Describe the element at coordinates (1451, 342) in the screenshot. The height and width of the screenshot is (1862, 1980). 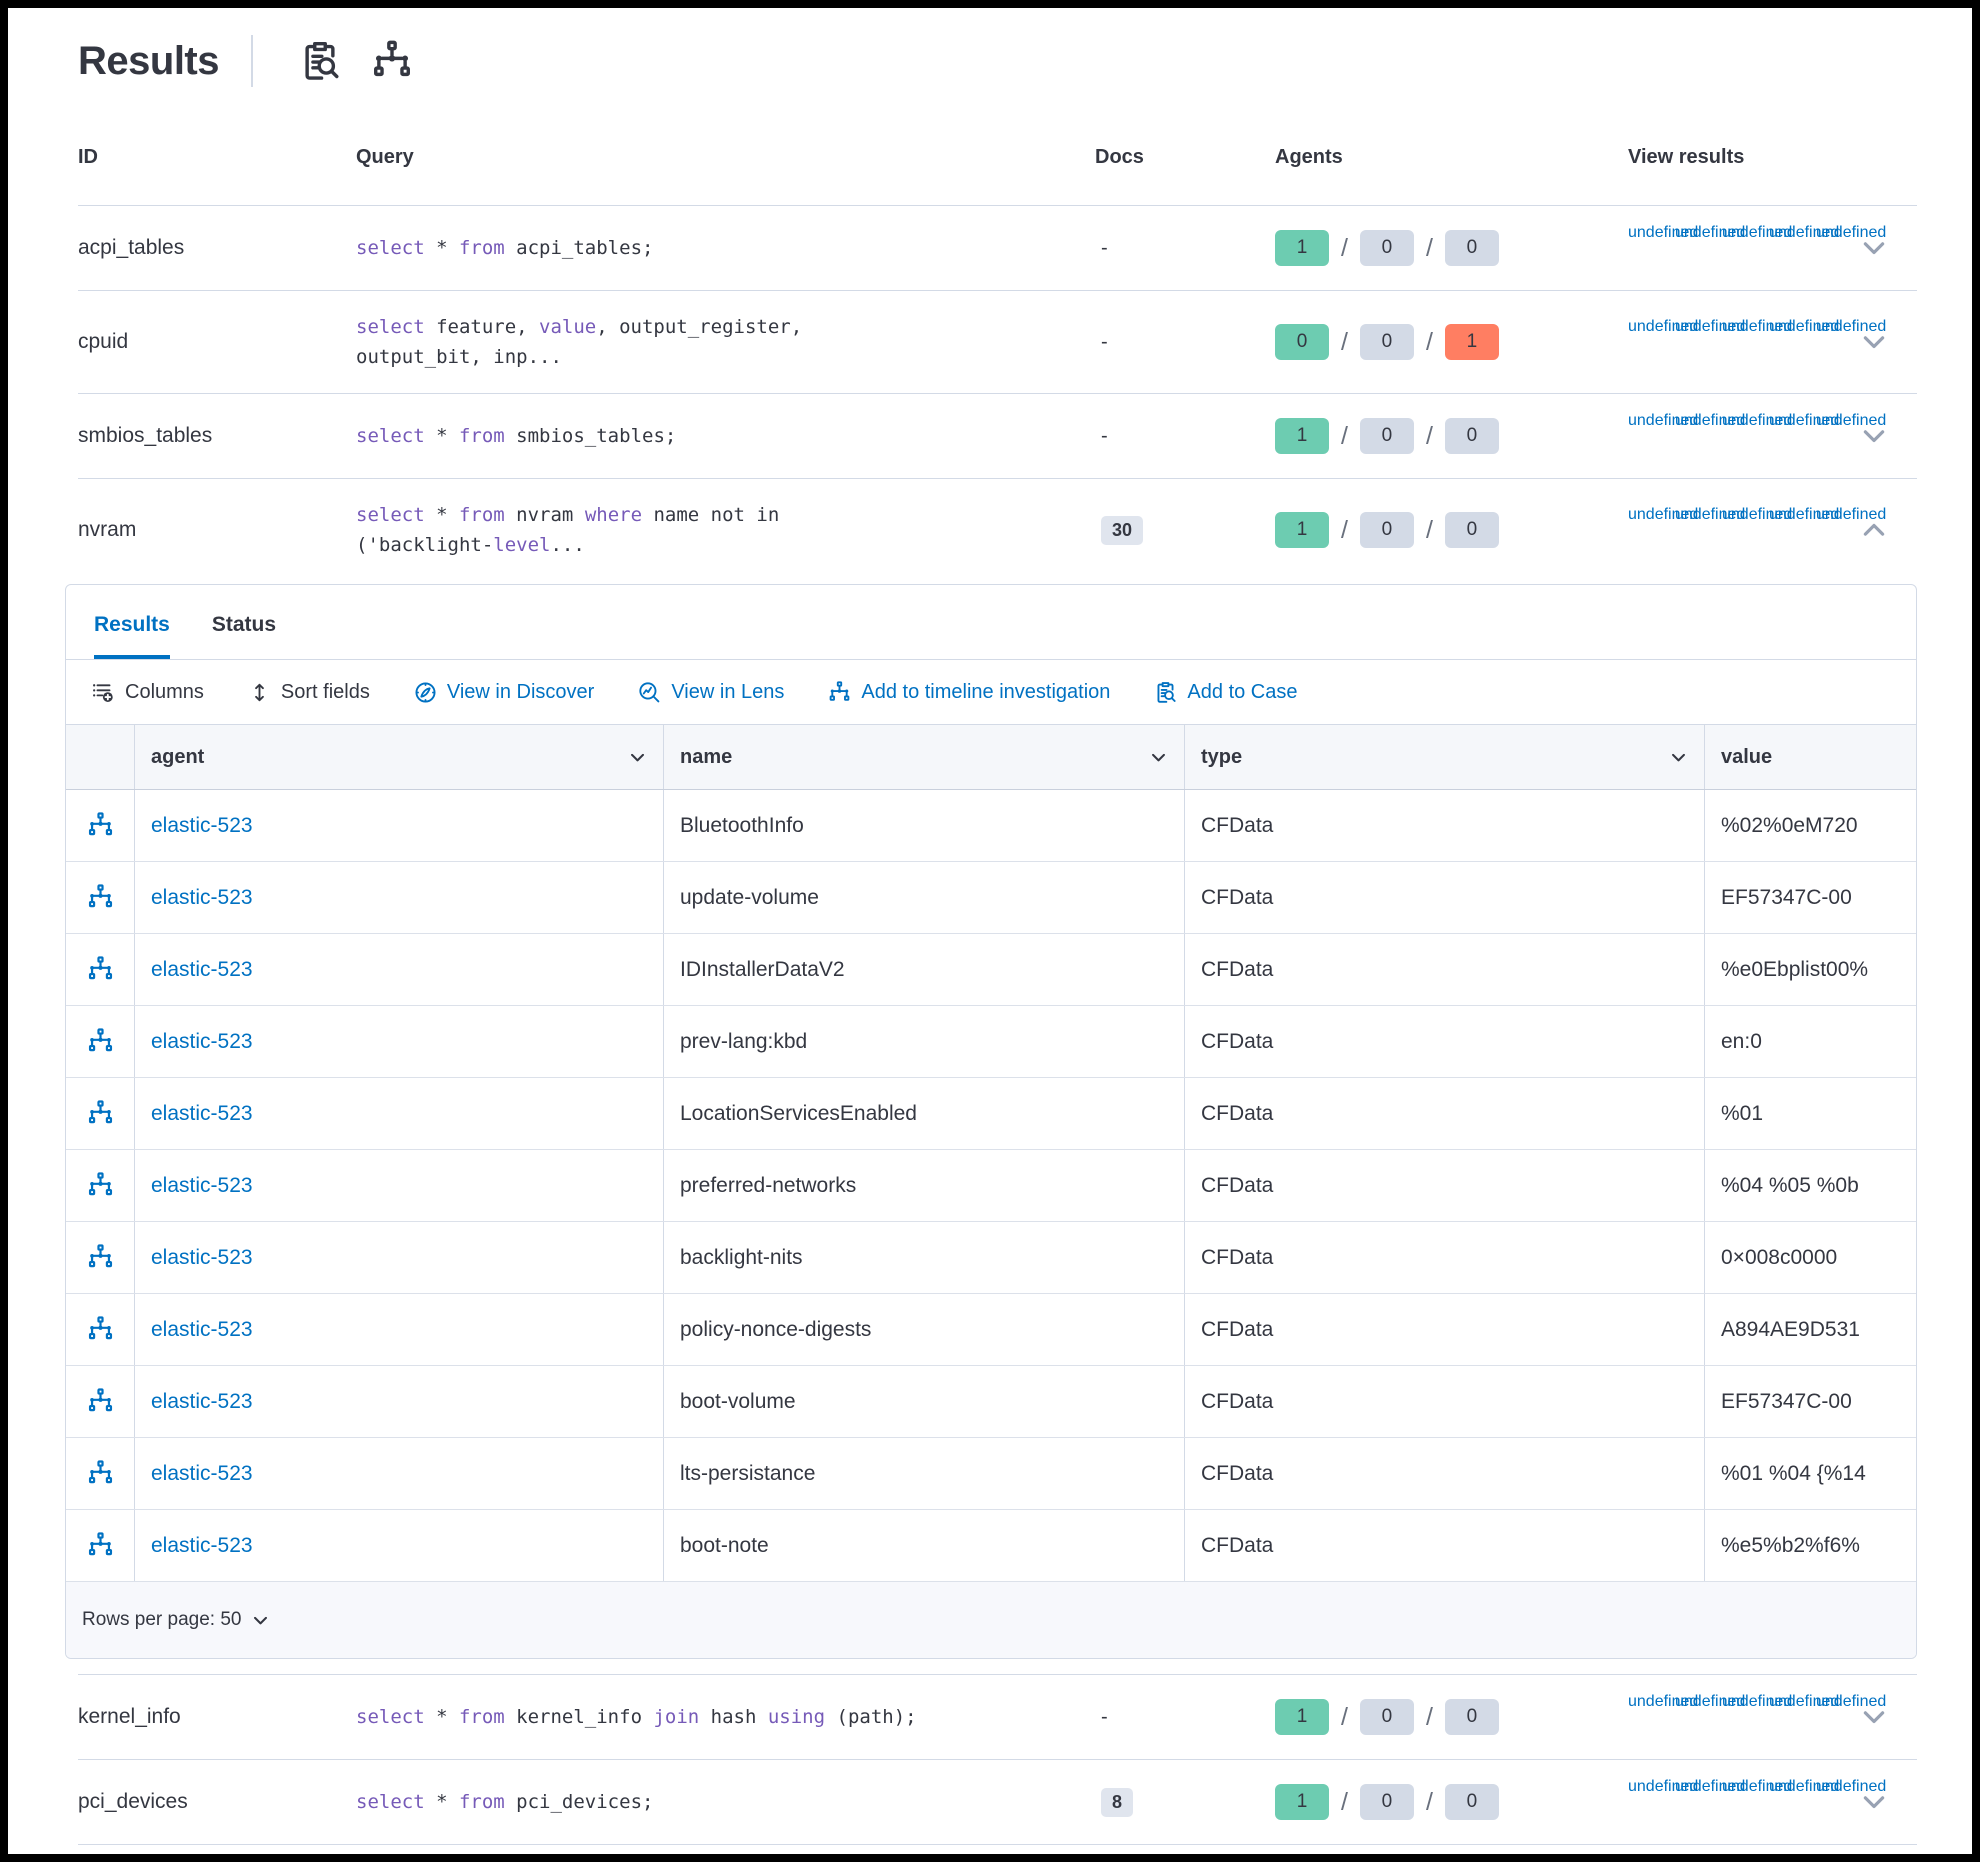
I see `agents-status: 0 / 0 / 1` at that location.